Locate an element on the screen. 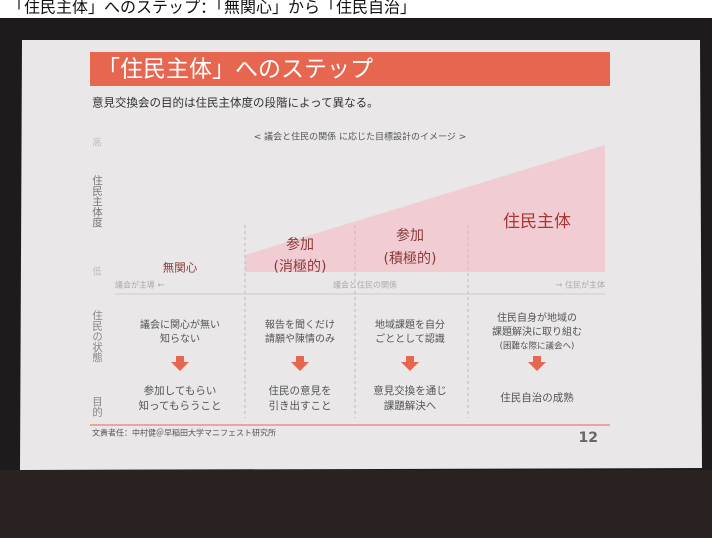 Image resolution: width=712 pixels, height=538 pixels. state-text: 議会に関心が無い is located at coordinates (180, 324).